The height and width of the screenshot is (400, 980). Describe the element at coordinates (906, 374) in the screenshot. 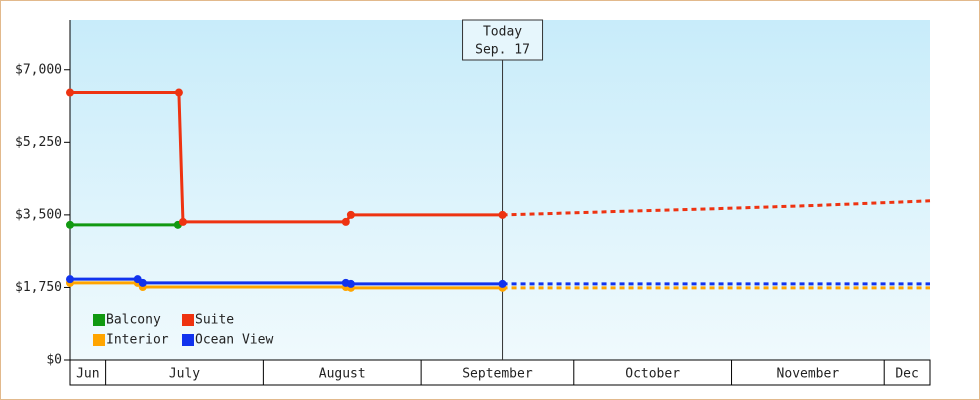

I see `x-tick-label: Dec` at that location.